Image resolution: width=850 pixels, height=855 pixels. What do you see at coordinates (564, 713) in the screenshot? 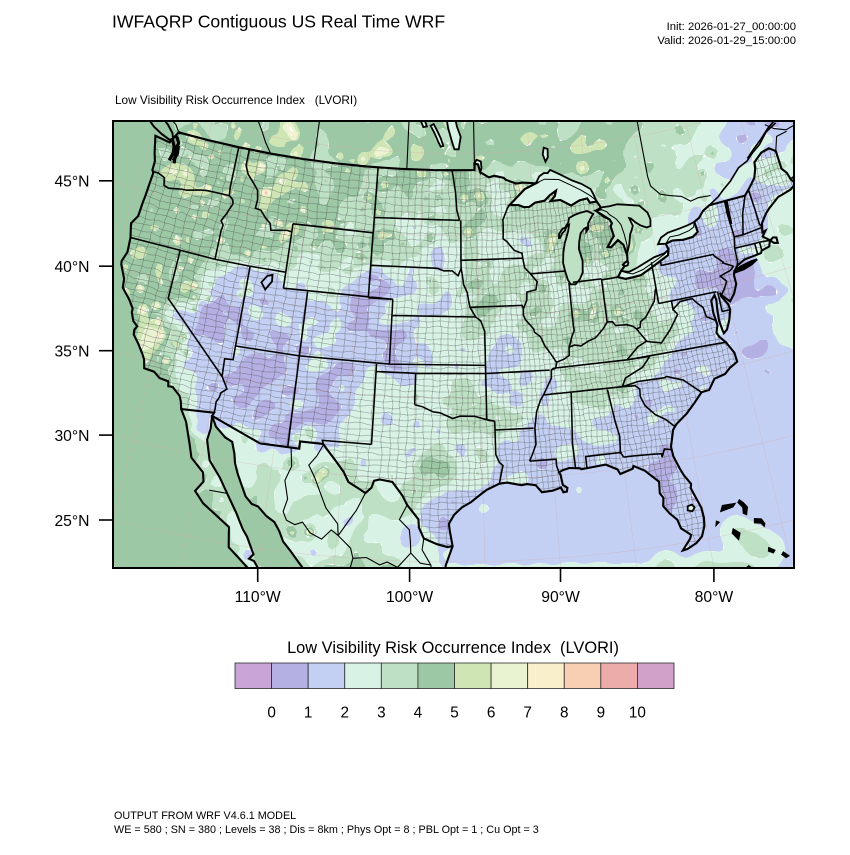
I see `svg-text: 8` at bounding box center [564, 713].